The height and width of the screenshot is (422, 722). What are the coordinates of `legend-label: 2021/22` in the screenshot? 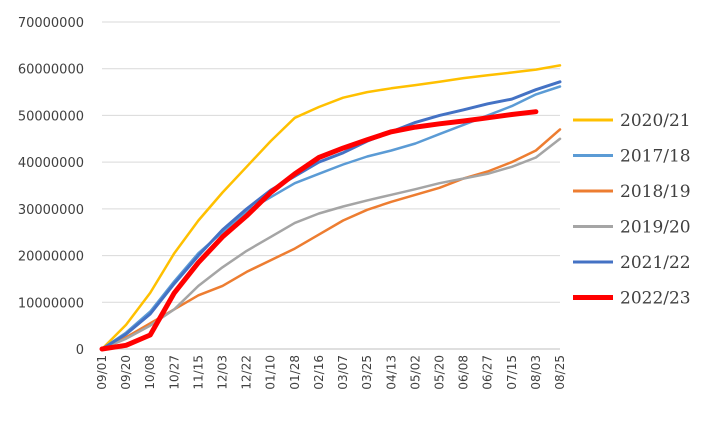 It's located at (655, 263).